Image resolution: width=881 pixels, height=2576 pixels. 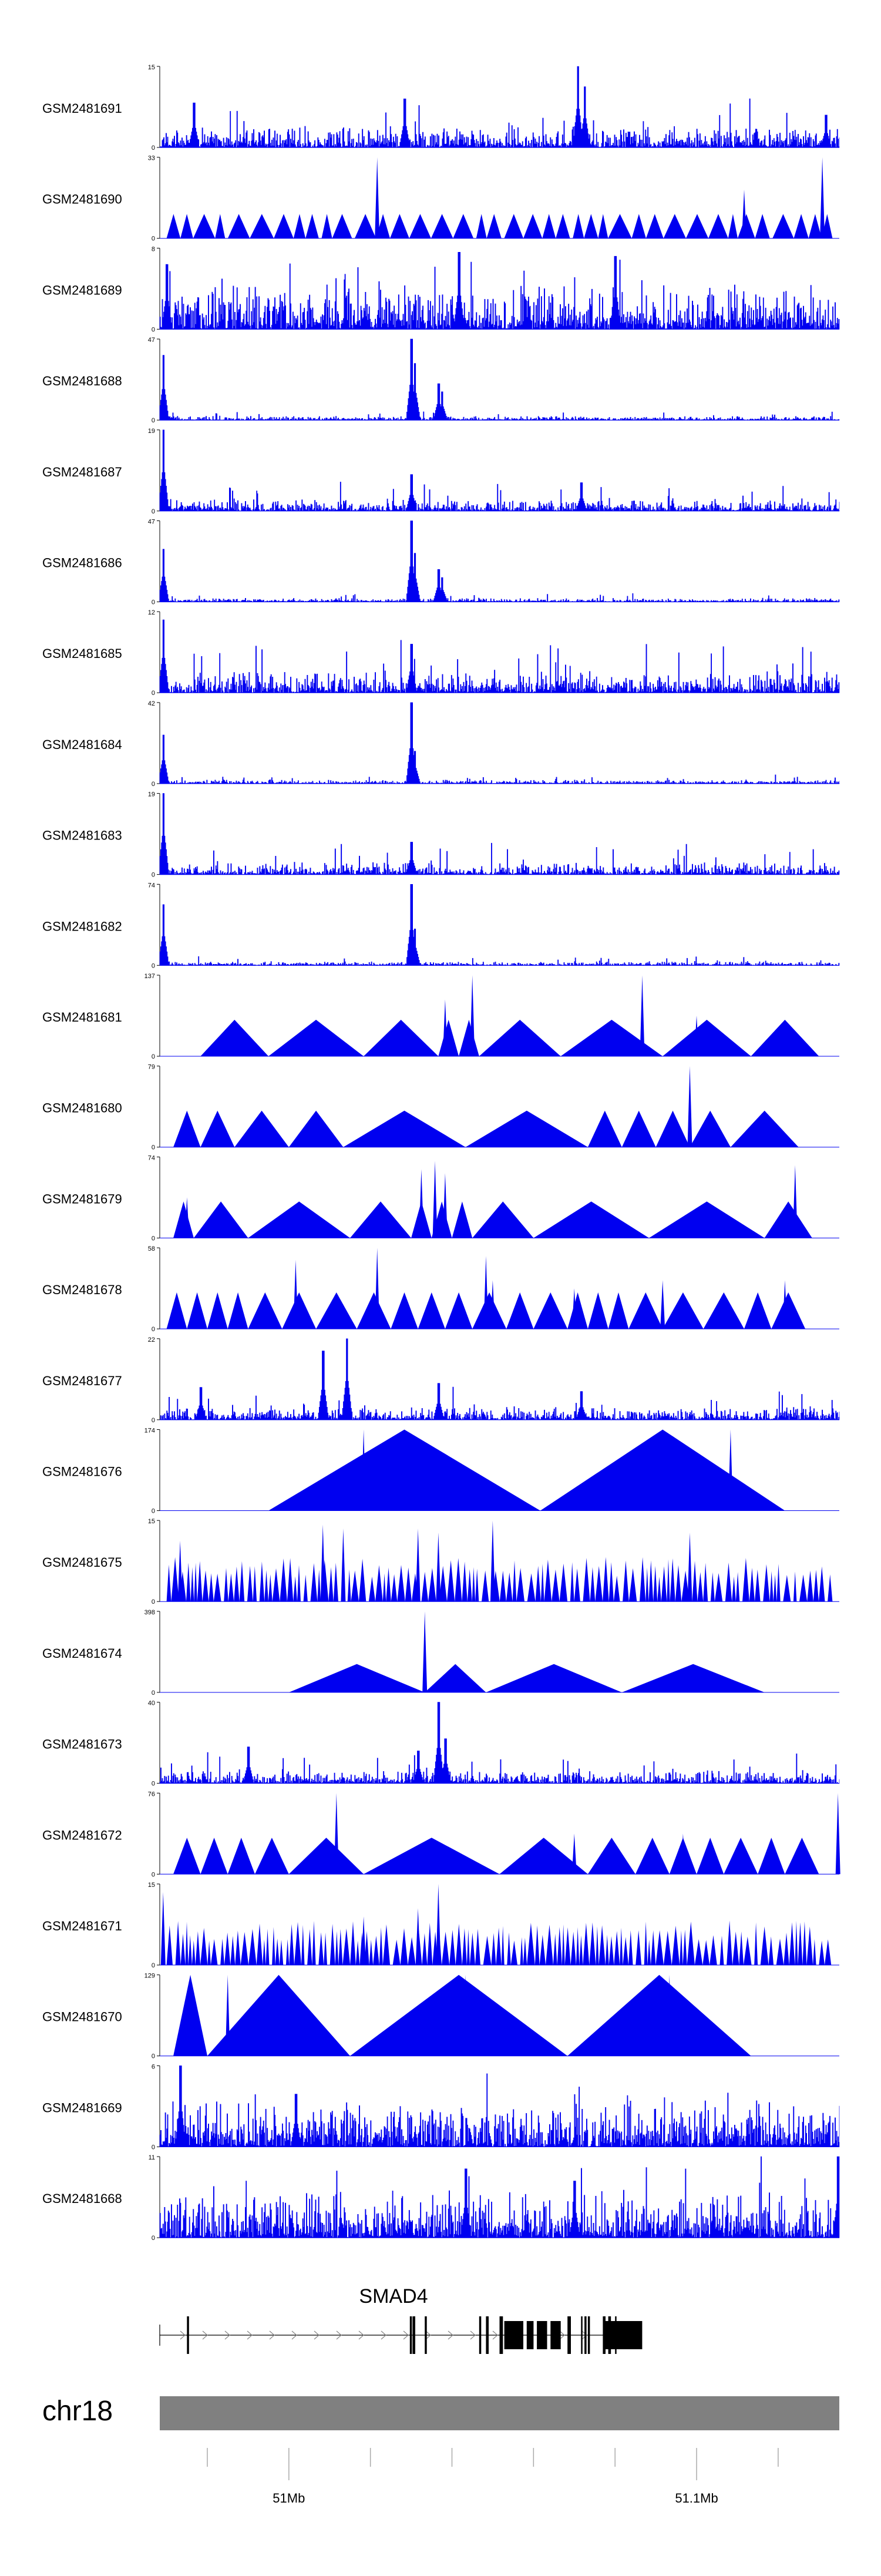 I want to click on chromosome-tick-label: 51Mb, so click(x=289, y=2499).